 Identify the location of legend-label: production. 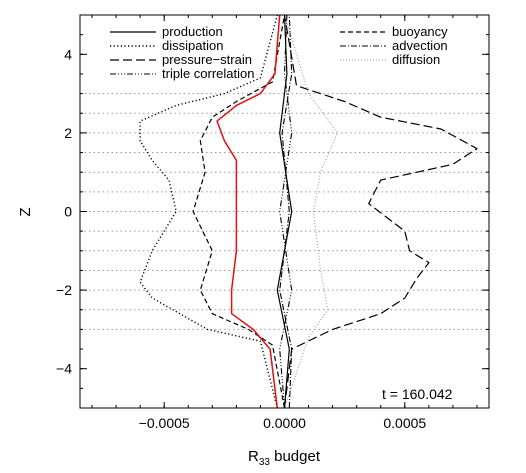
(192, 31).